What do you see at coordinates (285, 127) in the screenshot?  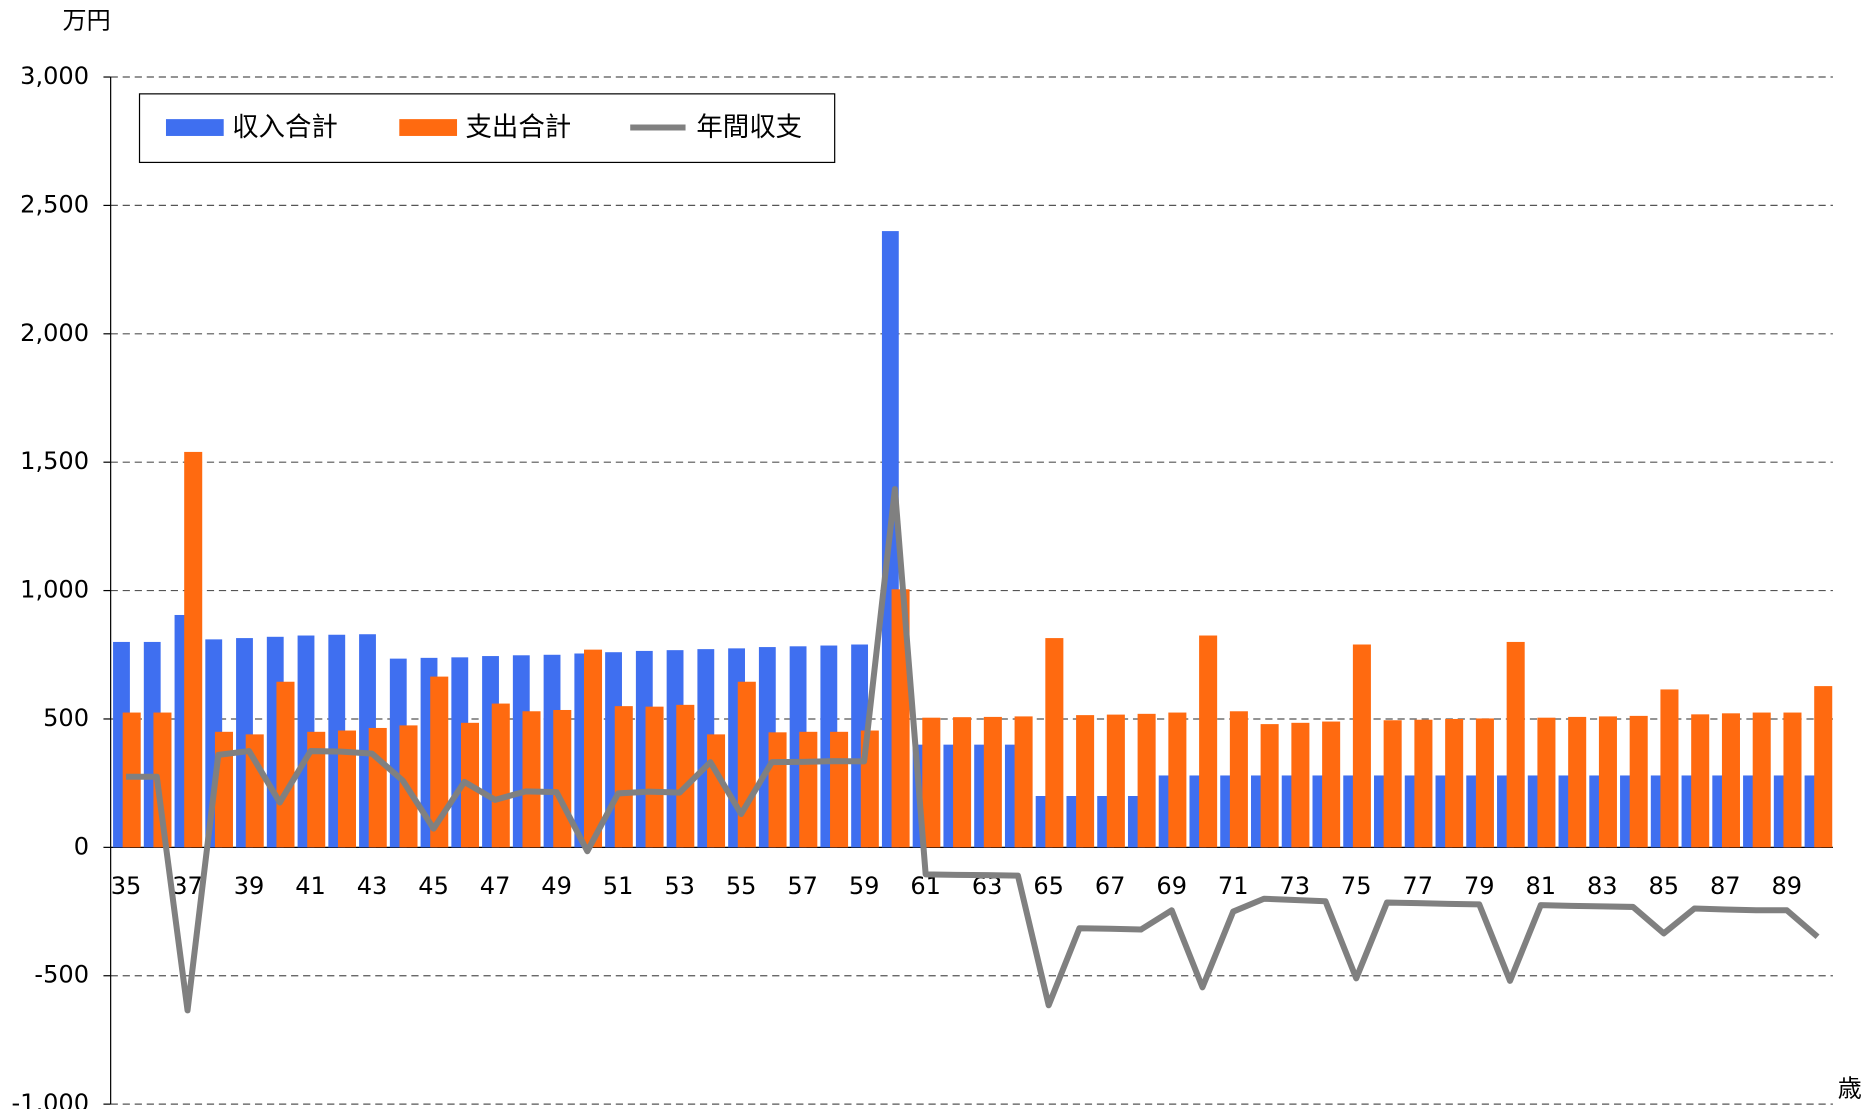 I see `legend-label: 収入合計` at bounding box center [285, 127].